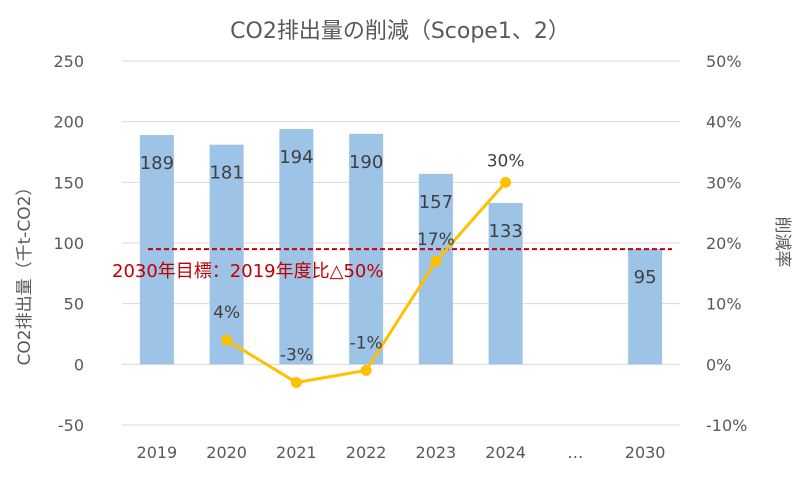  I want to click on y2-tick-label: 0%, so click(718, 364).